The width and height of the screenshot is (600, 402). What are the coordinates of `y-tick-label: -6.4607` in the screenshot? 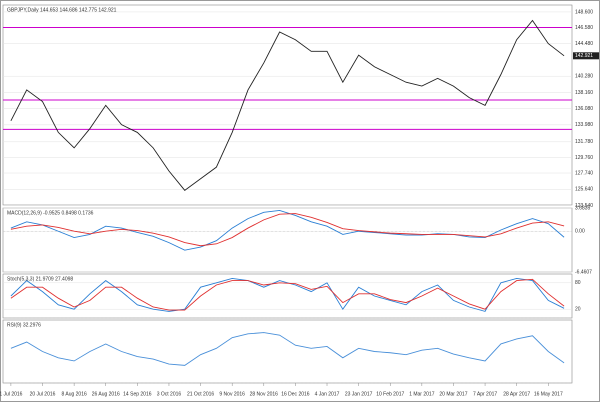 It's located at (583, 272).